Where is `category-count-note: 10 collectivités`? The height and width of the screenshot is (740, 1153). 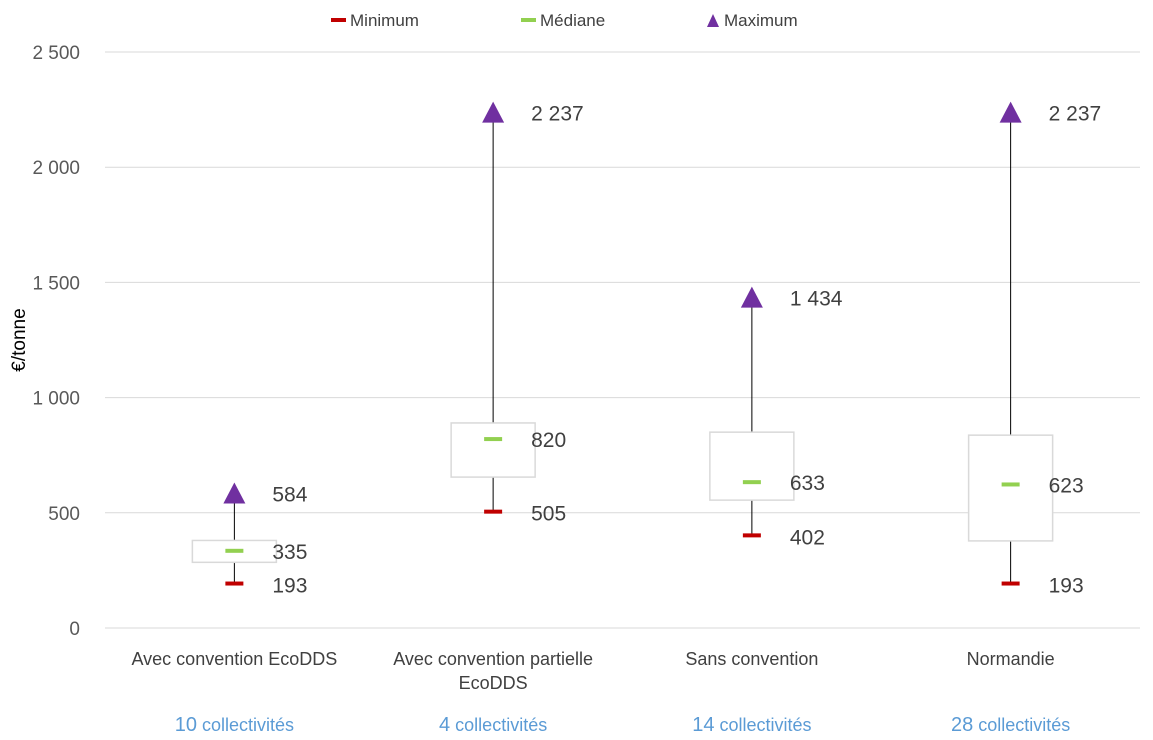
category-count-note: 10 collectivités is located at coordinates (234, 725).